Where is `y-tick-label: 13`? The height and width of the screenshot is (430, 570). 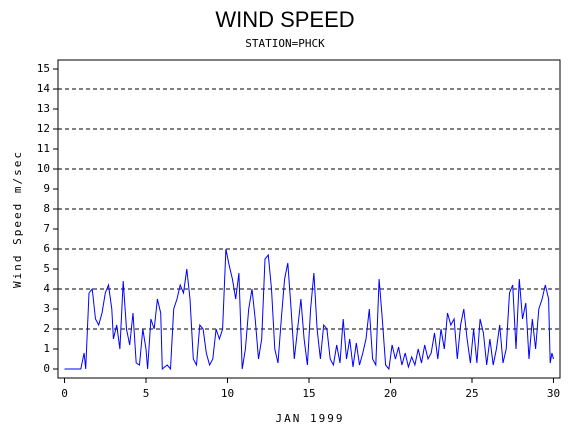 y-tick-label: 13 is located at coordinates (43, 108).